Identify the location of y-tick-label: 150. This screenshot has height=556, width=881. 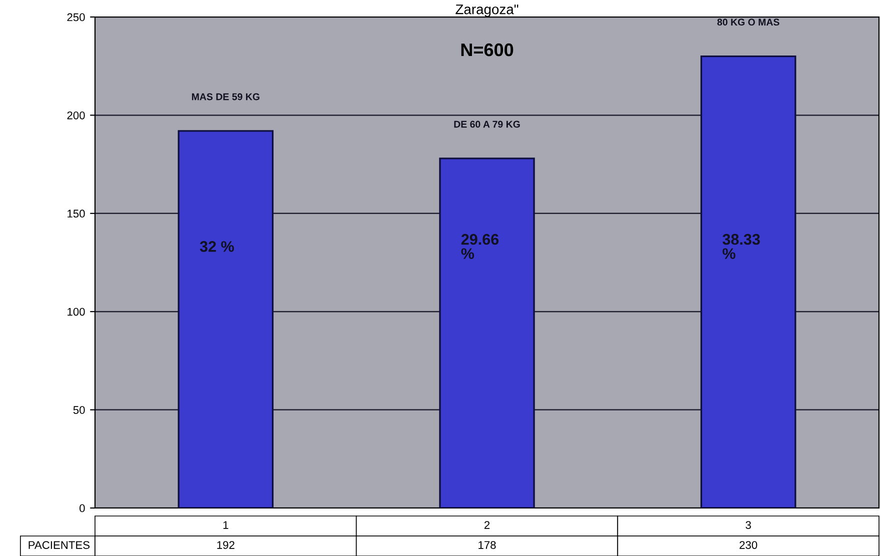
(76, 214).